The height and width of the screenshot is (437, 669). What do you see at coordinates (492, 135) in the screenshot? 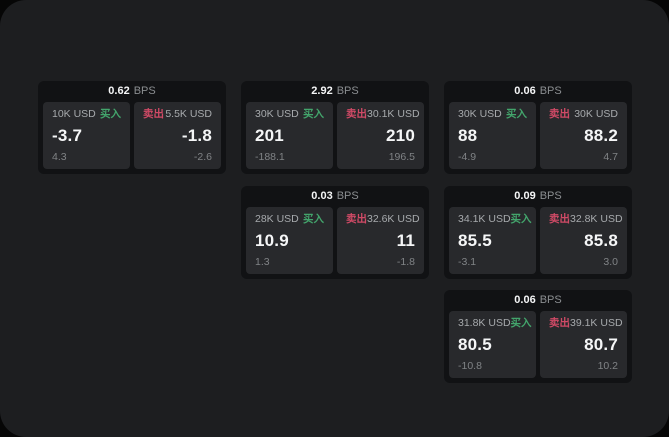
I see `buy-tile: 30K USD 买入 88 -4.9` at bounding box center [492, 135].